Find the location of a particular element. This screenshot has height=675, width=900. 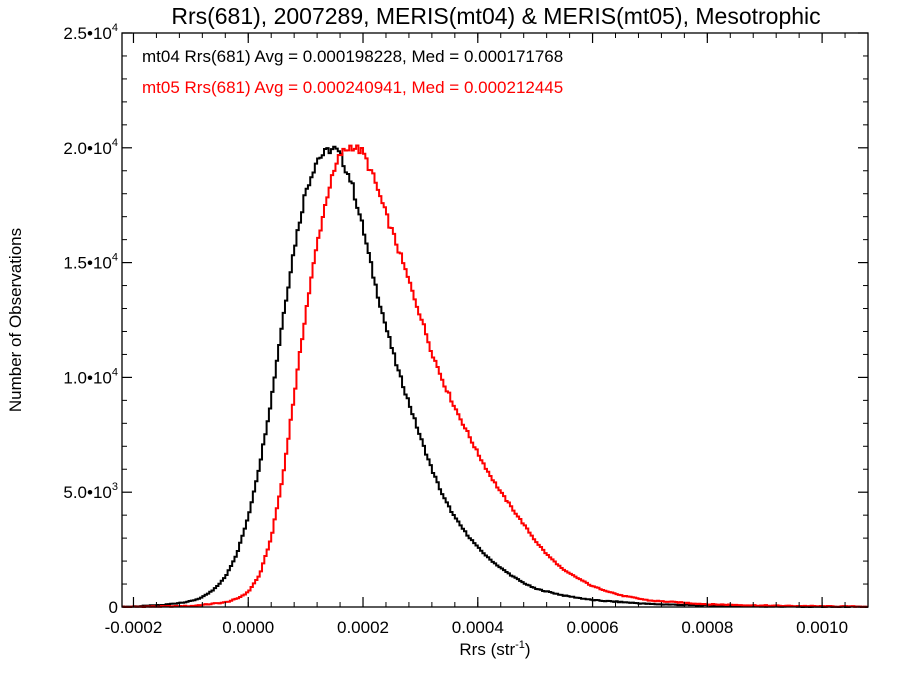

x-axis-label: Rrs (str-1) is located at coordinates (494, 649).